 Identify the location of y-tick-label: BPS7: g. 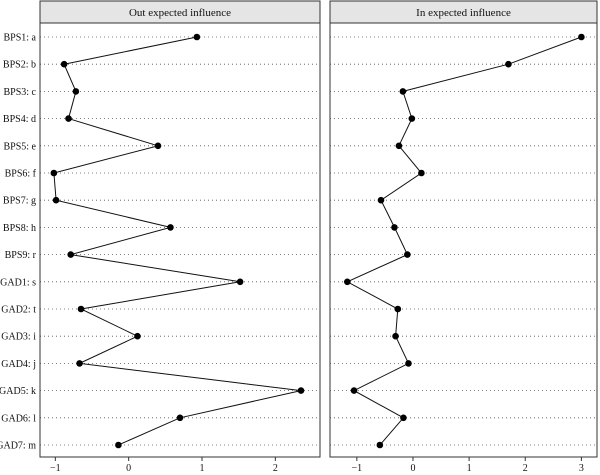
(19, 201).